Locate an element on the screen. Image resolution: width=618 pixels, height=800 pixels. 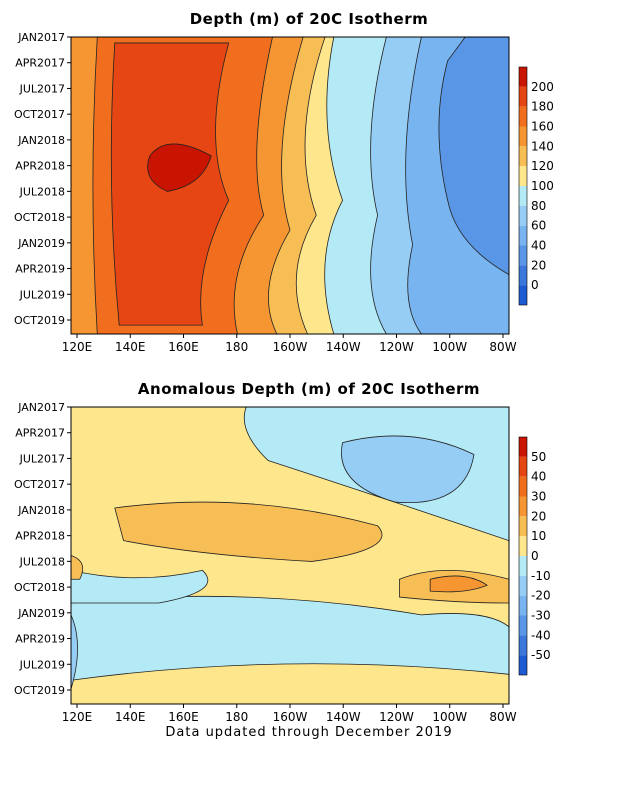
depth-y-tick-label: OCT2019 is located at coordinates (39, 320).